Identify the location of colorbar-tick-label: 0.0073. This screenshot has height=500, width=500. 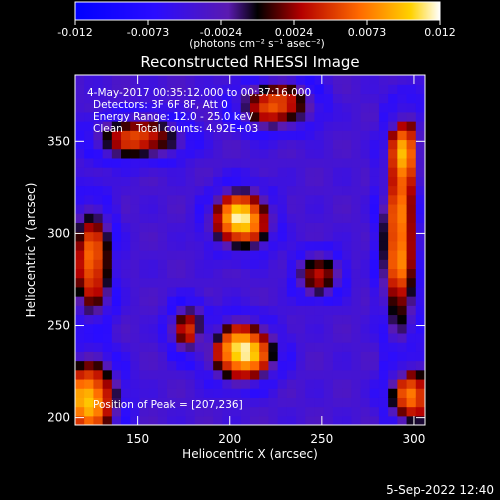
(367, 32).